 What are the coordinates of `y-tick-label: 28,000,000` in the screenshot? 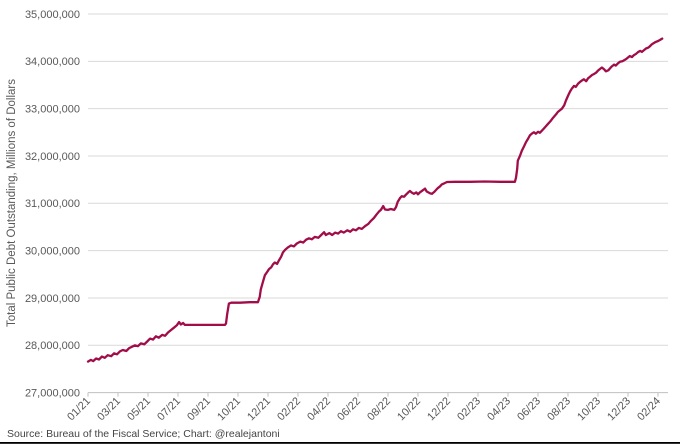 It's located at (52, 346).